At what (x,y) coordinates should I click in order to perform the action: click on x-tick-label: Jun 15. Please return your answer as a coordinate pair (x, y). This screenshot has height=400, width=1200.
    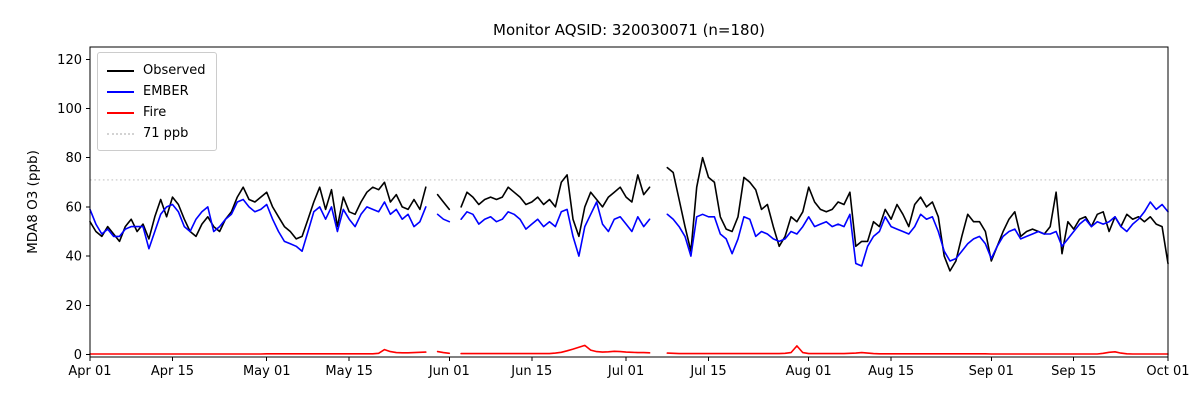
    Looking at the image, I should click on (531, 371).